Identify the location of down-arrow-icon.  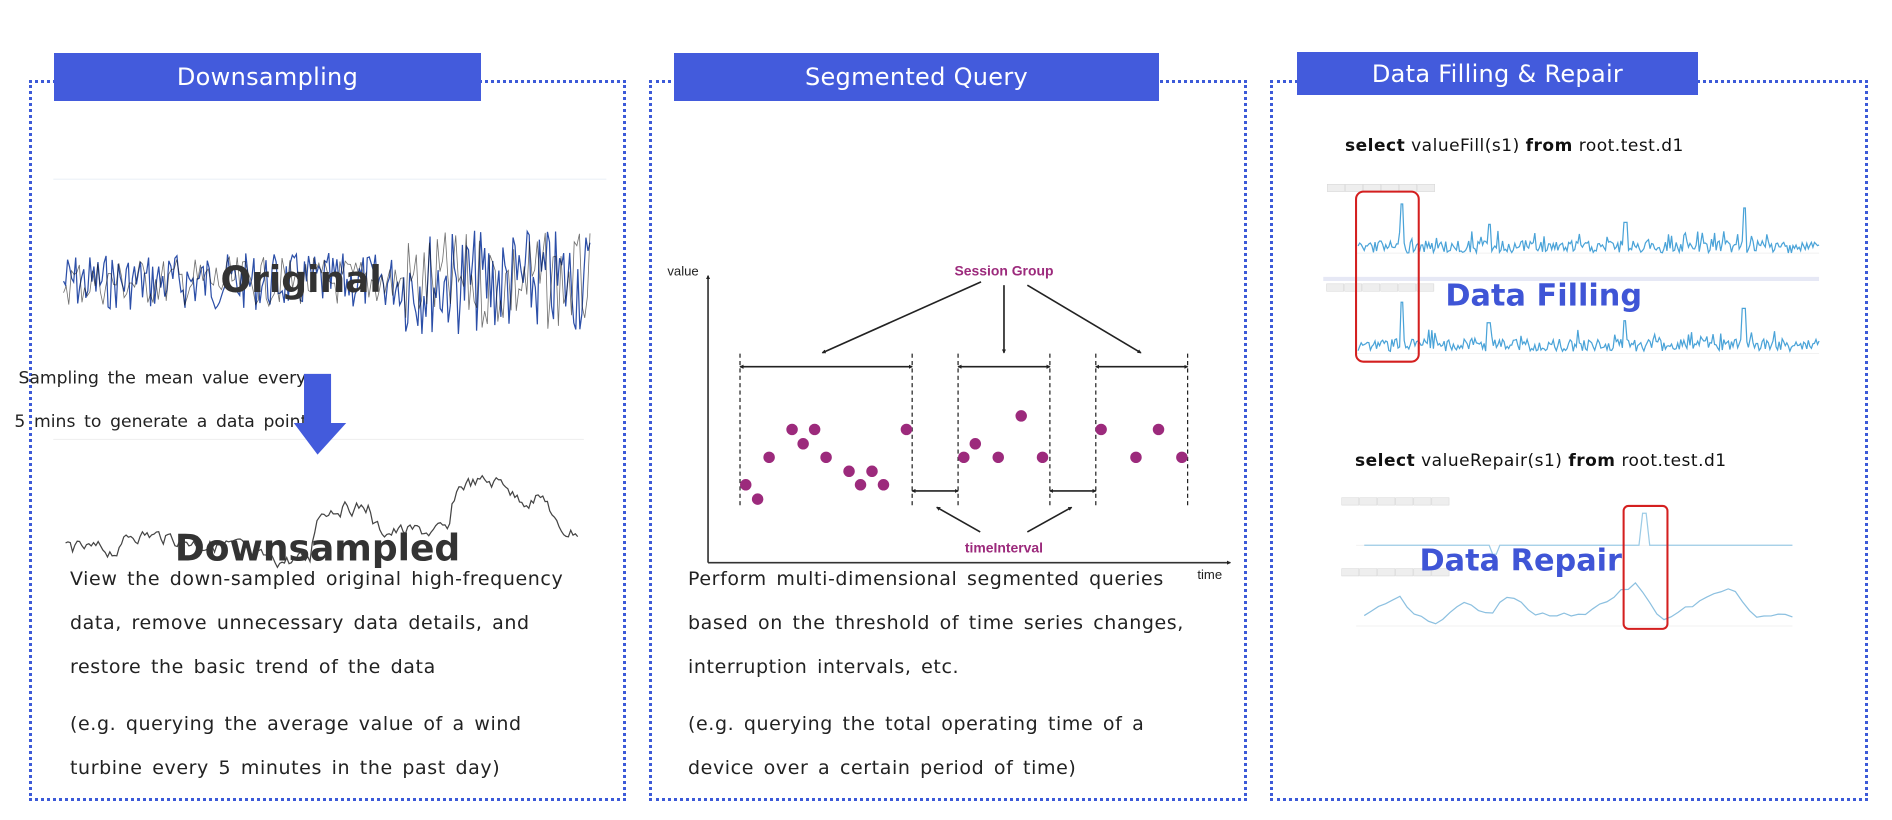
(320, 414).